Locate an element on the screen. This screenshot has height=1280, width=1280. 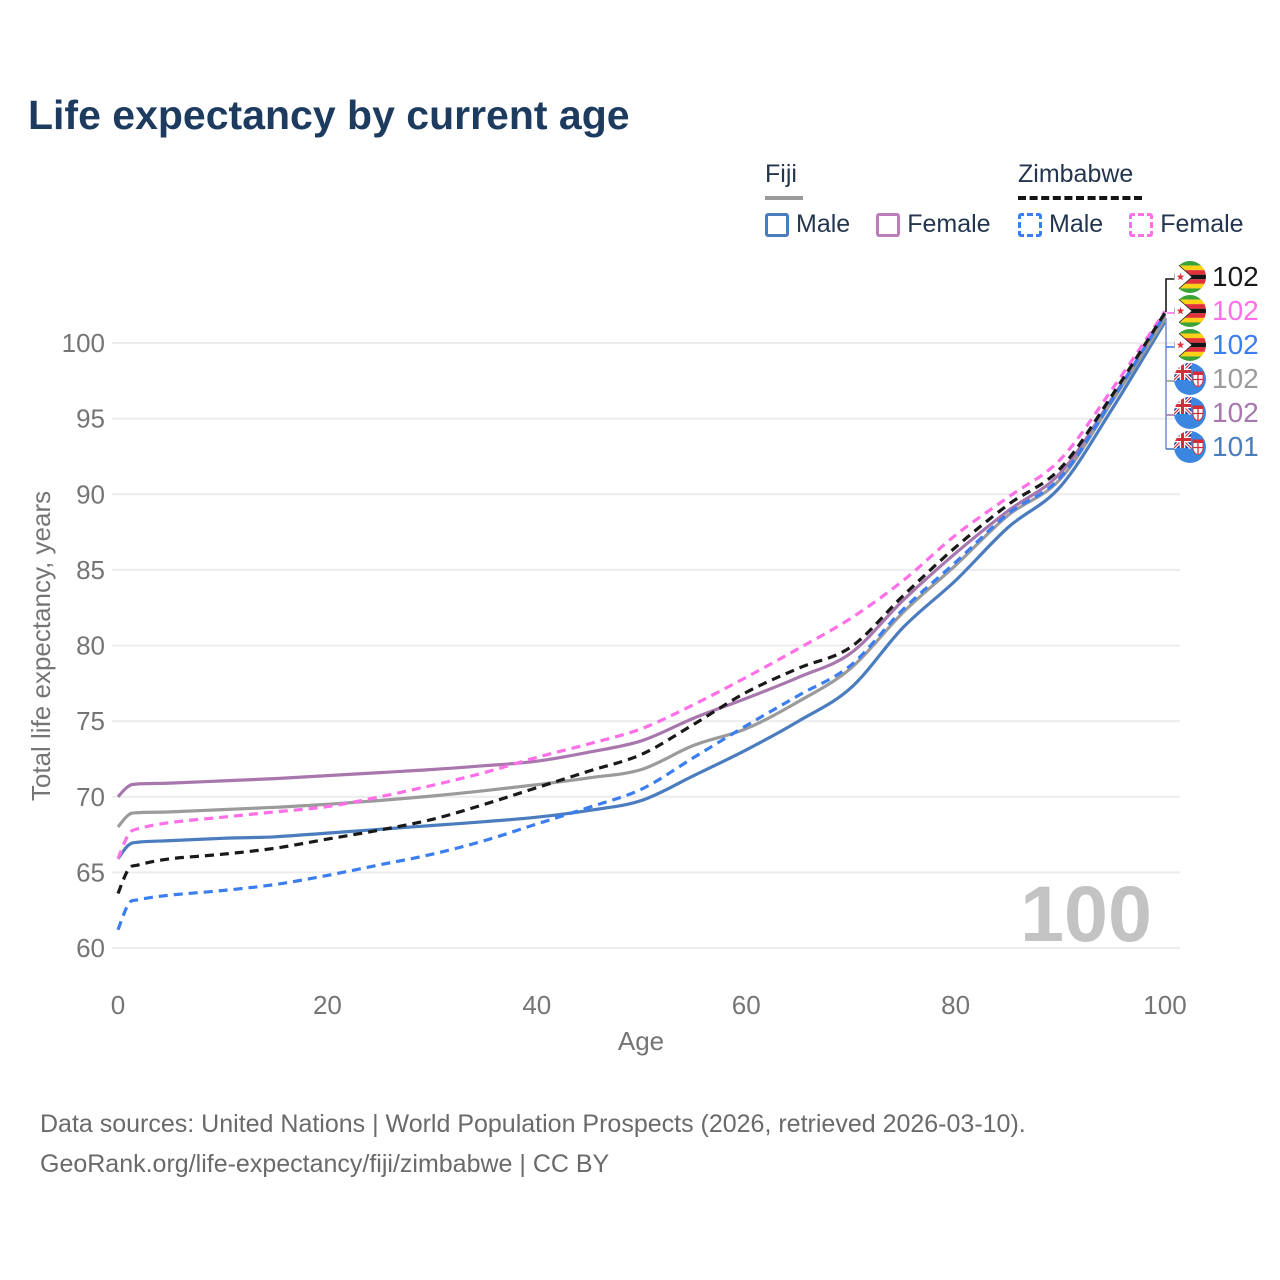
y-tick-label: 65 is located at coordinates (90, 872).